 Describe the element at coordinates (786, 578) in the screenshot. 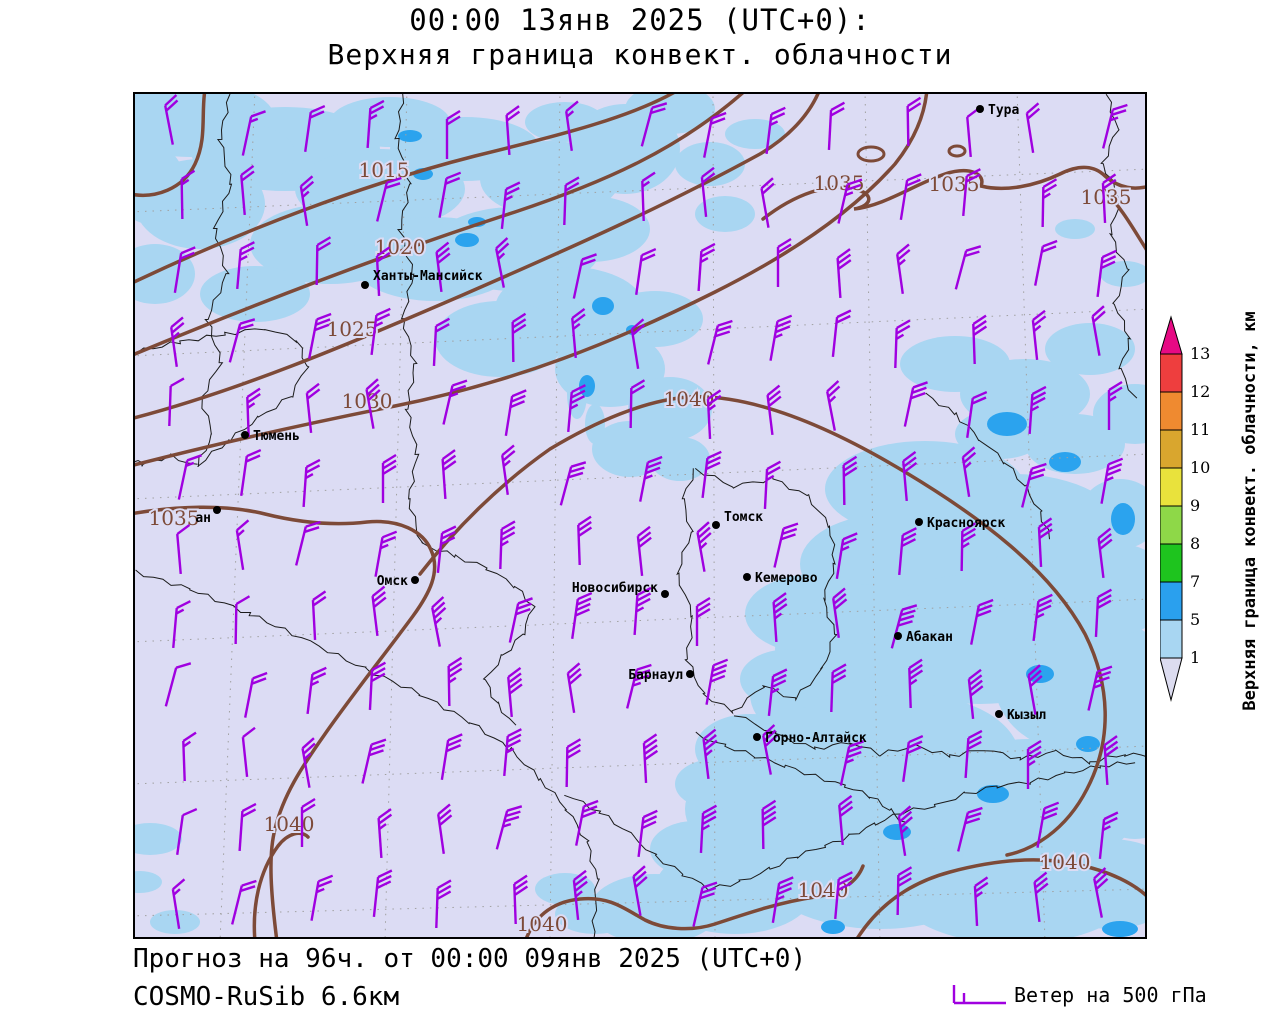

I see `city-label: Кемерово` at that location.